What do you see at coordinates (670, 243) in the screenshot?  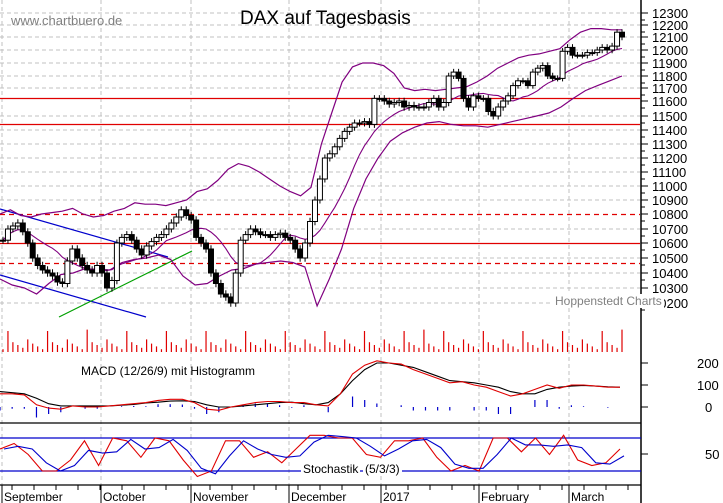 I see `y-tick-label: 10600` at bounding box center [670, 243].